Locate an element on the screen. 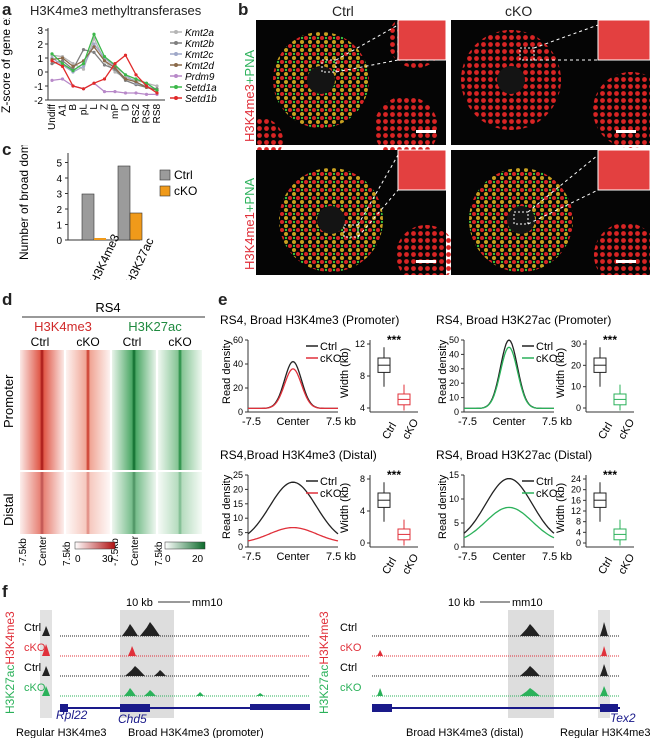 The width and height of the screenshot is (650, 738). panel-c-ytick: 5 is located at coordinates (59, 164).